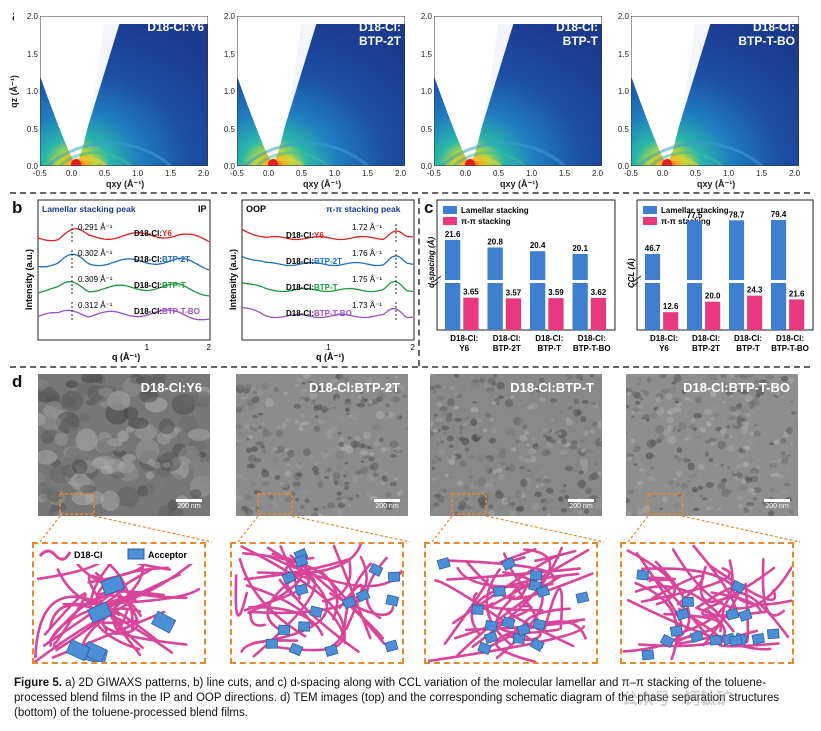  Describe the element at coordinates (119, 603) in the screenshot. I see `phase-schematic: D18-Cl Acceptor` at that location.